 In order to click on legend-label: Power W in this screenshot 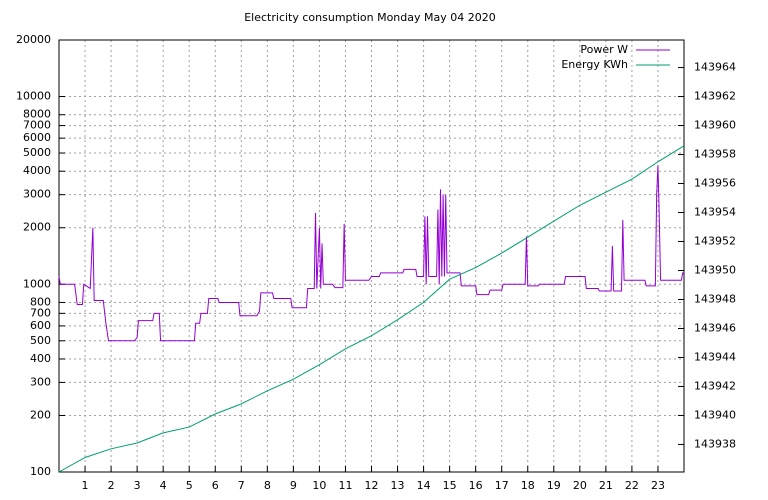, I will do `click(604, 49)`.